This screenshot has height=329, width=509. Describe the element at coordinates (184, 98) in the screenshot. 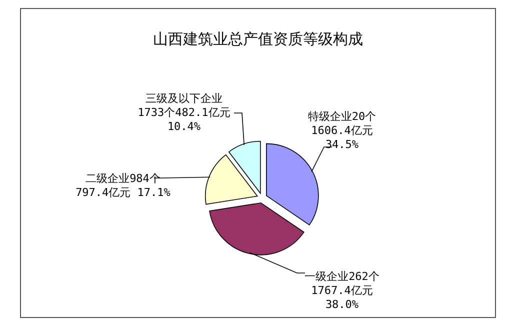

I see `slice-label: 三级及以下企业` at that location.